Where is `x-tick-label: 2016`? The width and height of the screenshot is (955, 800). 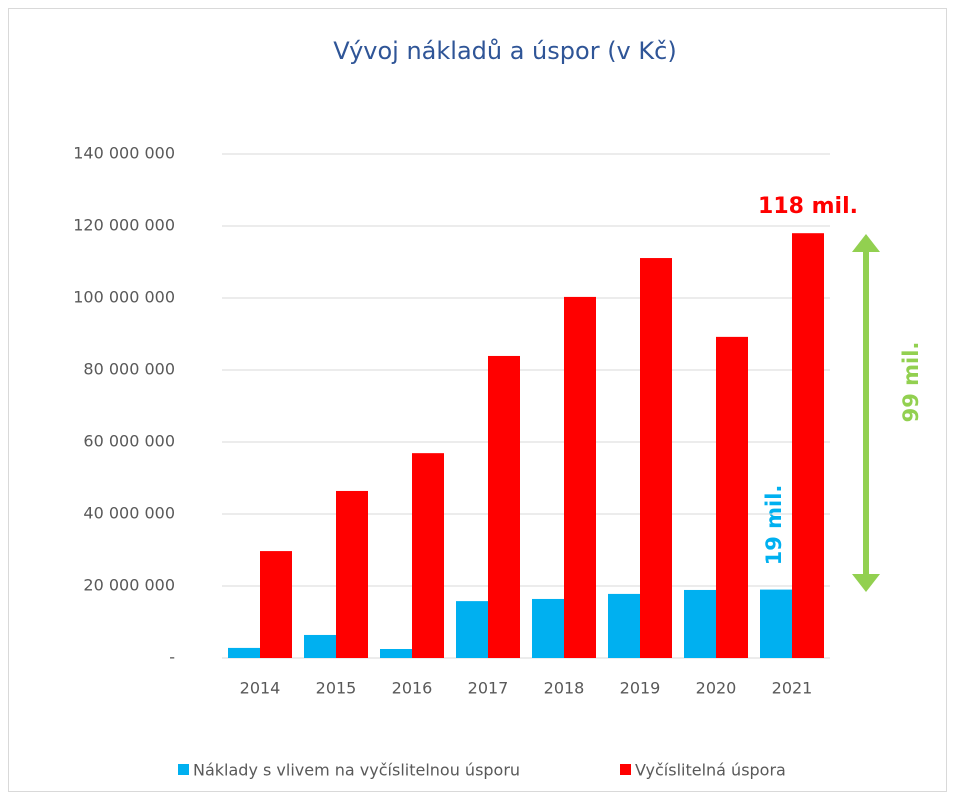 x-tick-label: 2016 is located at coordinates (412, 688).